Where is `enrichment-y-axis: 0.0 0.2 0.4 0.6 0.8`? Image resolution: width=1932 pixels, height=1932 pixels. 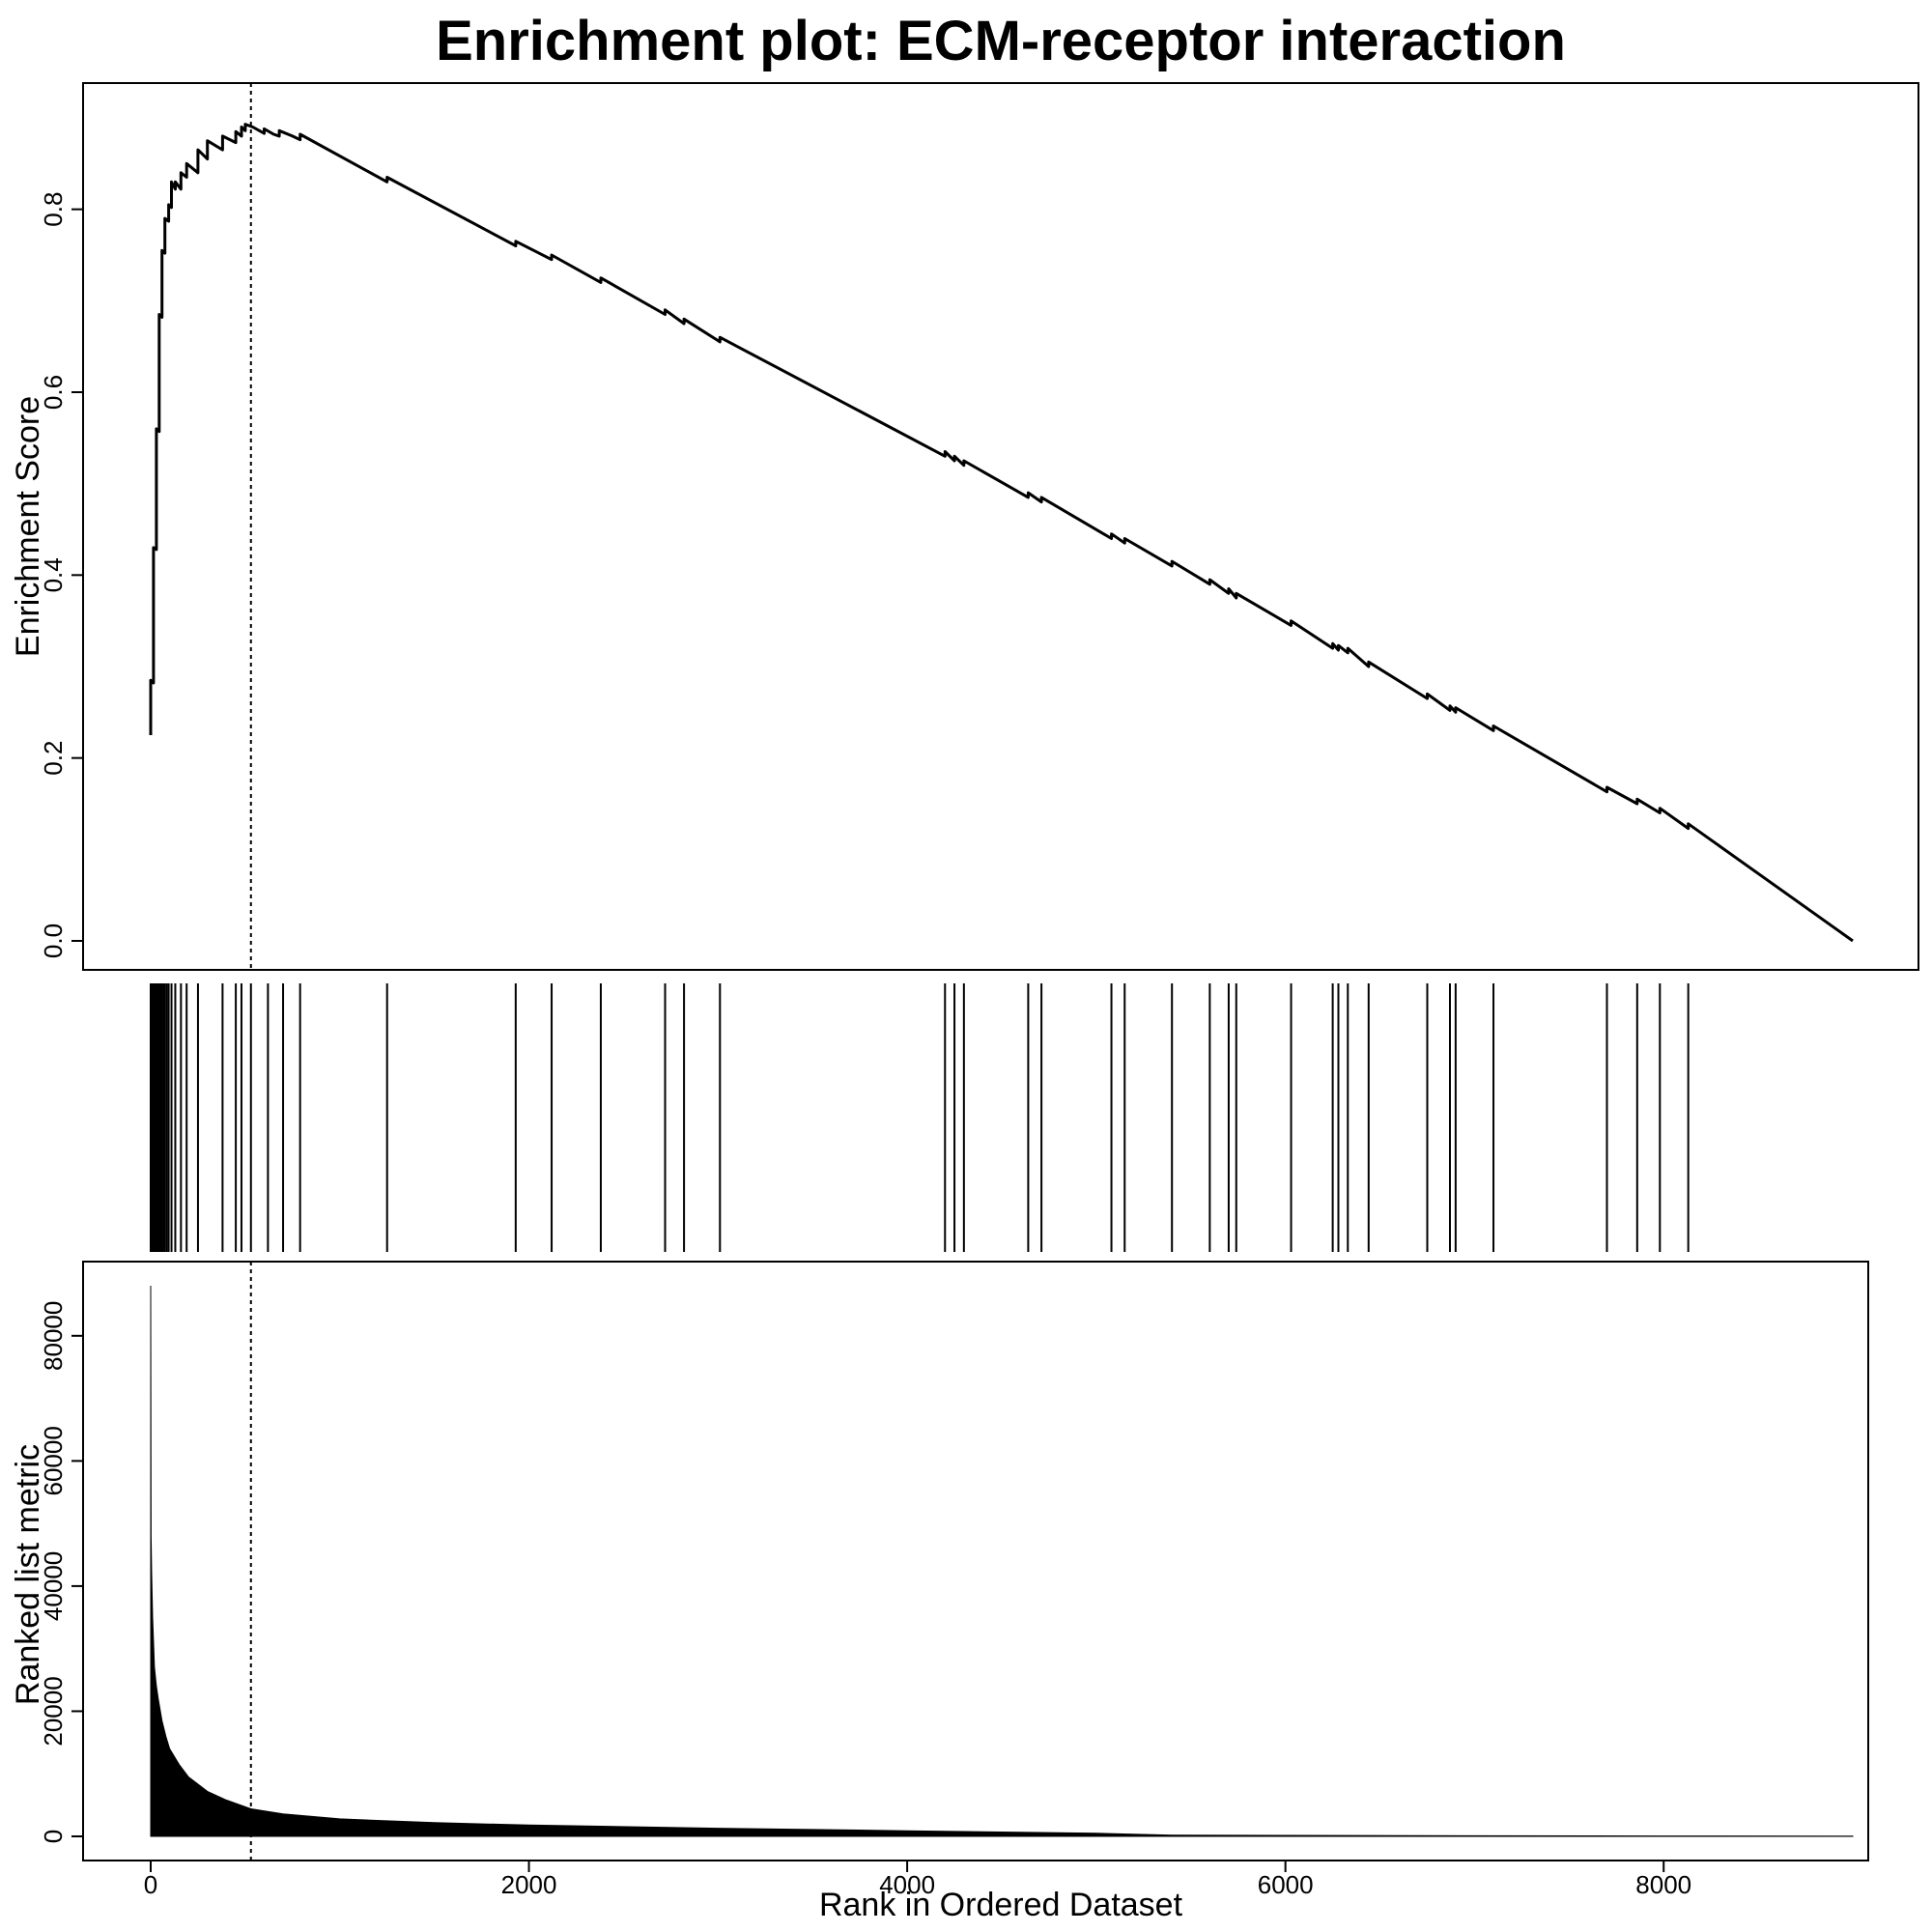
enrichment-y-axis: 0.0 0.2 0.4 0.6 0.8 is located at coordinates (61, 575).